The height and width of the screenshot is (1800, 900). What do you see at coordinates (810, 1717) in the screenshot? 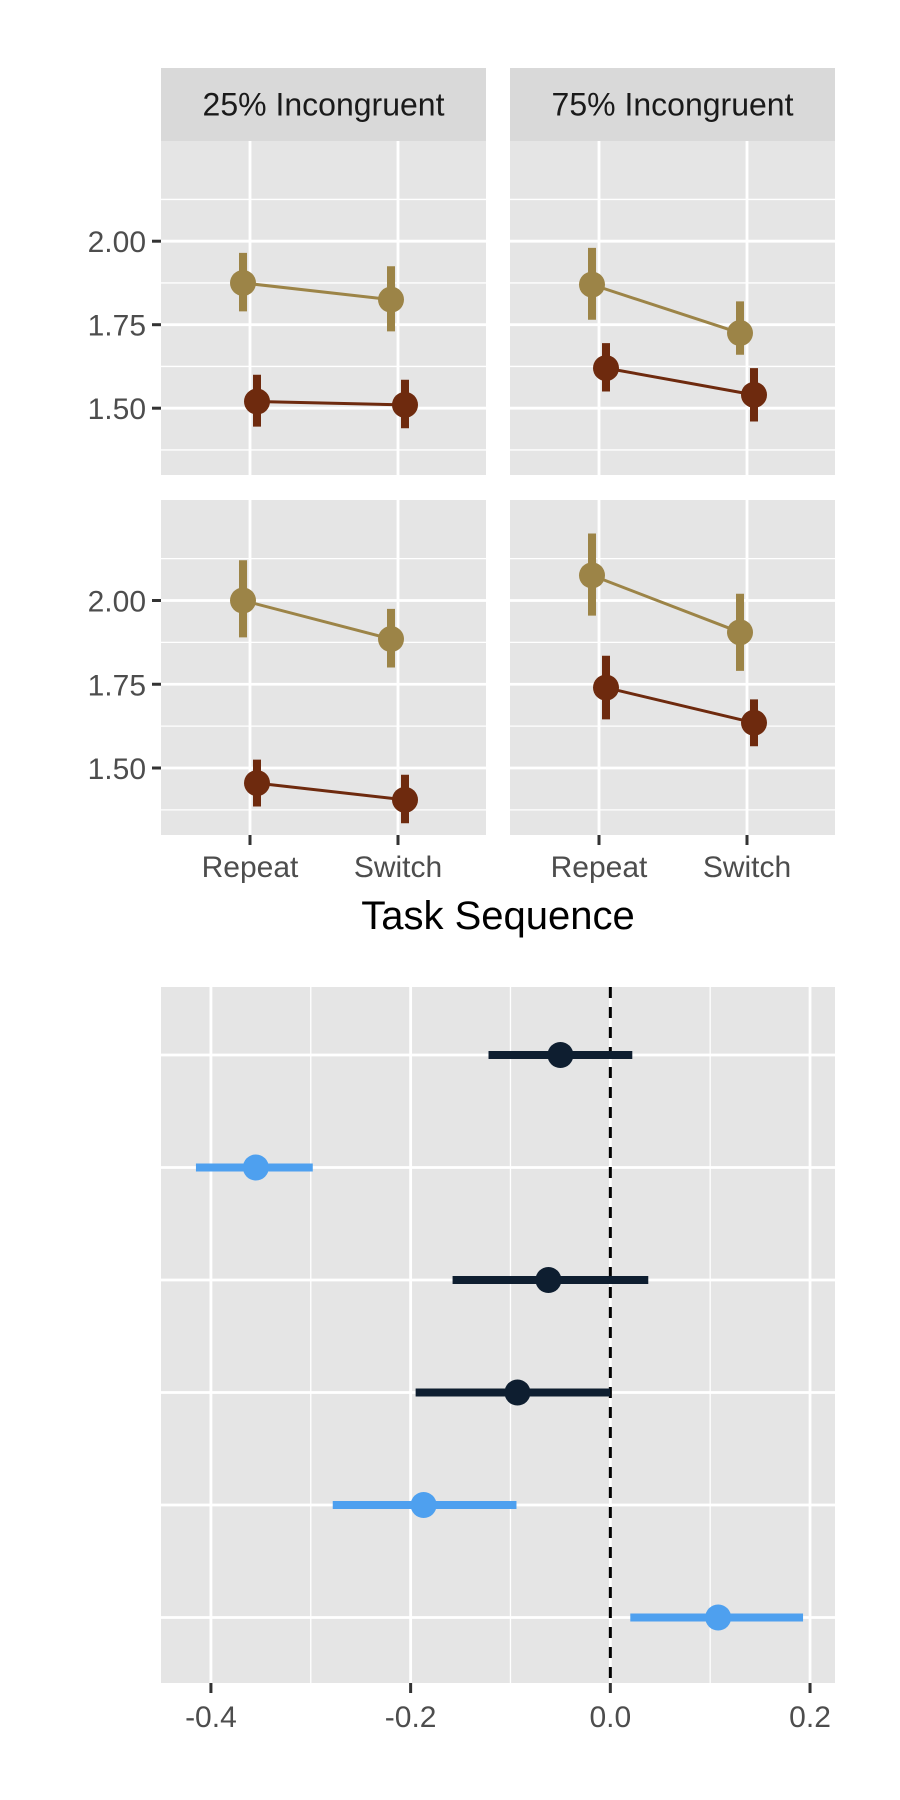
I see `x-tick-label: 0.2` at bounding box center [810, 1717].